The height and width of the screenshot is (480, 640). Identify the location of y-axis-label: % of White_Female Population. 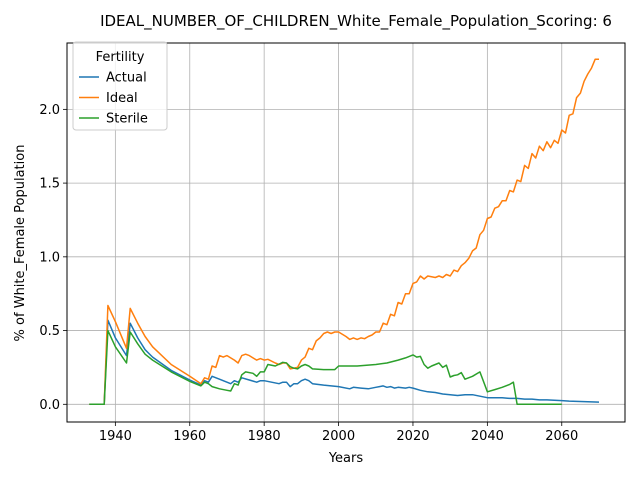
(20, 243).